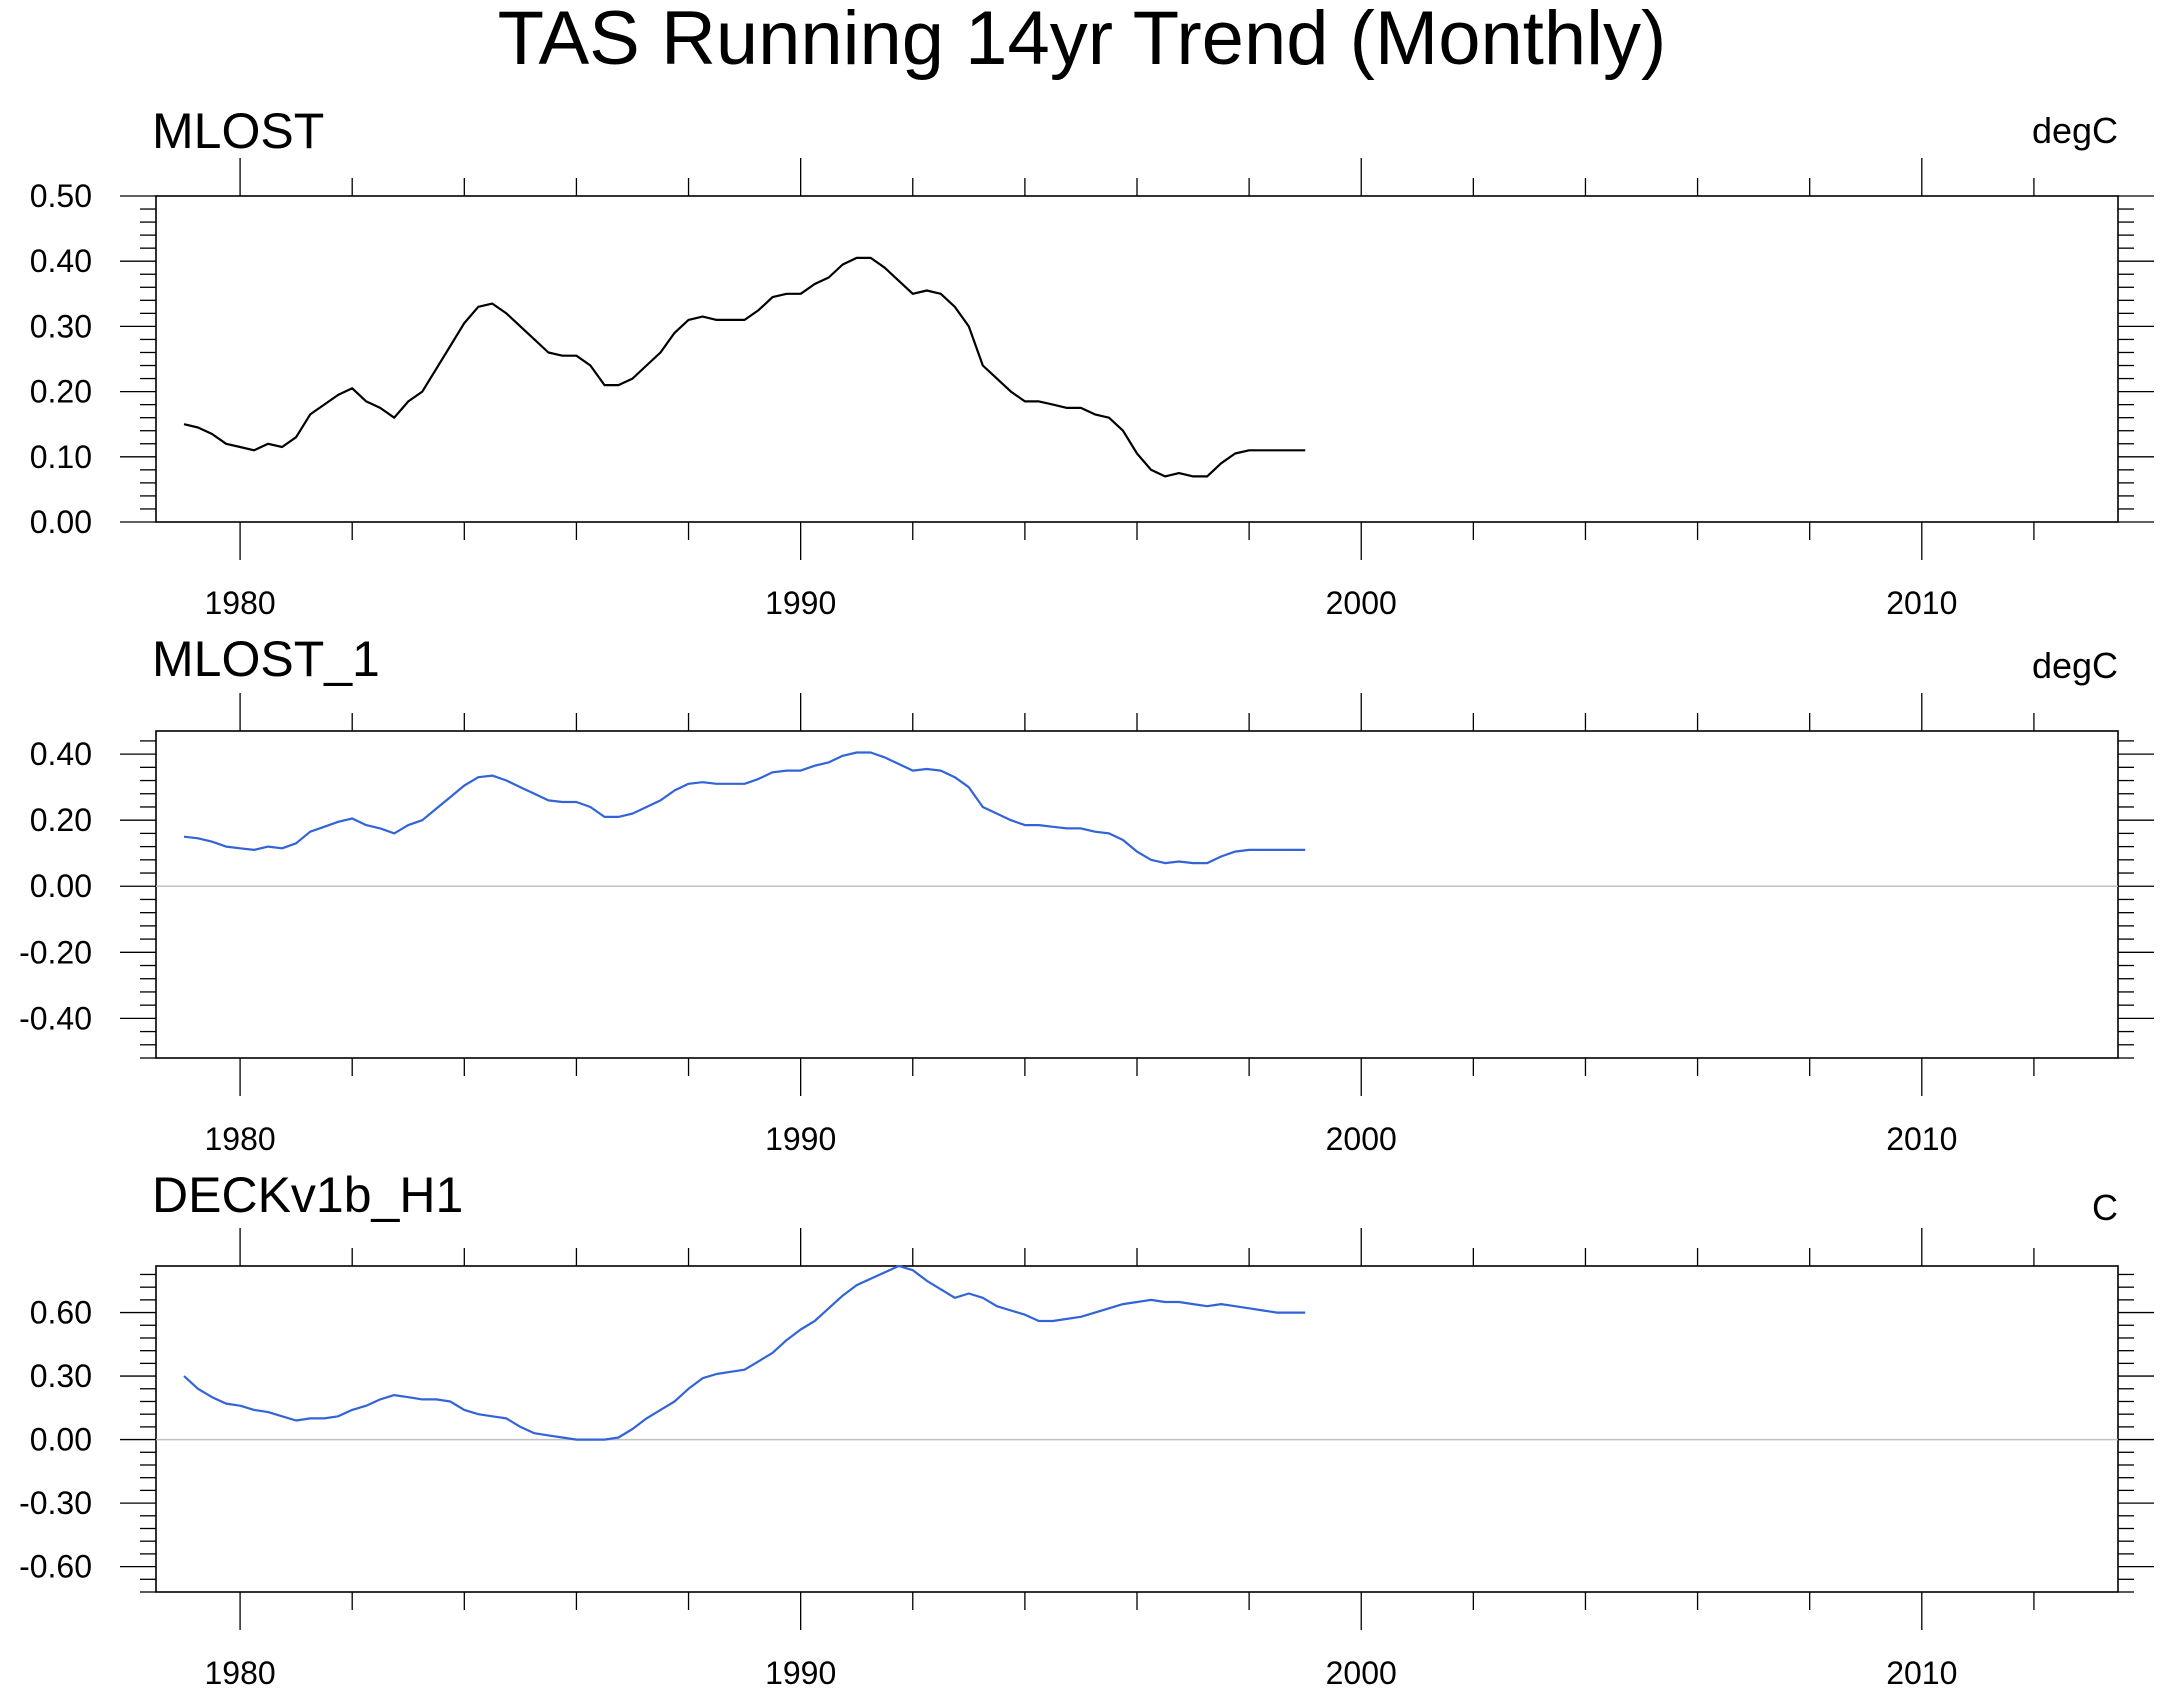  I want to click on y-tick-label: 0.50, so click(61, 196).